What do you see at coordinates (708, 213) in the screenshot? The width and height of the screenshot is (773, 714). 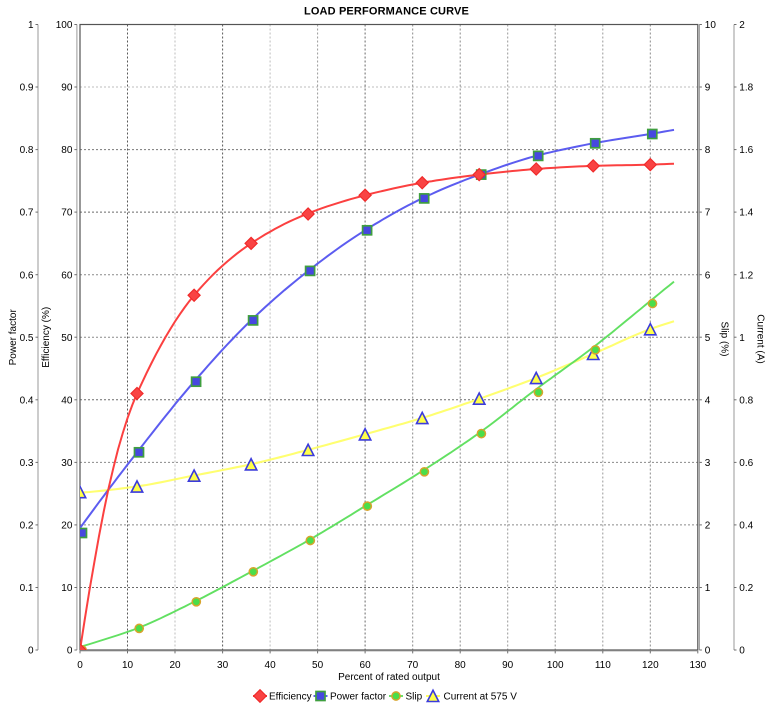 I see `svg-text: 7` at bounding box center [708, 213].